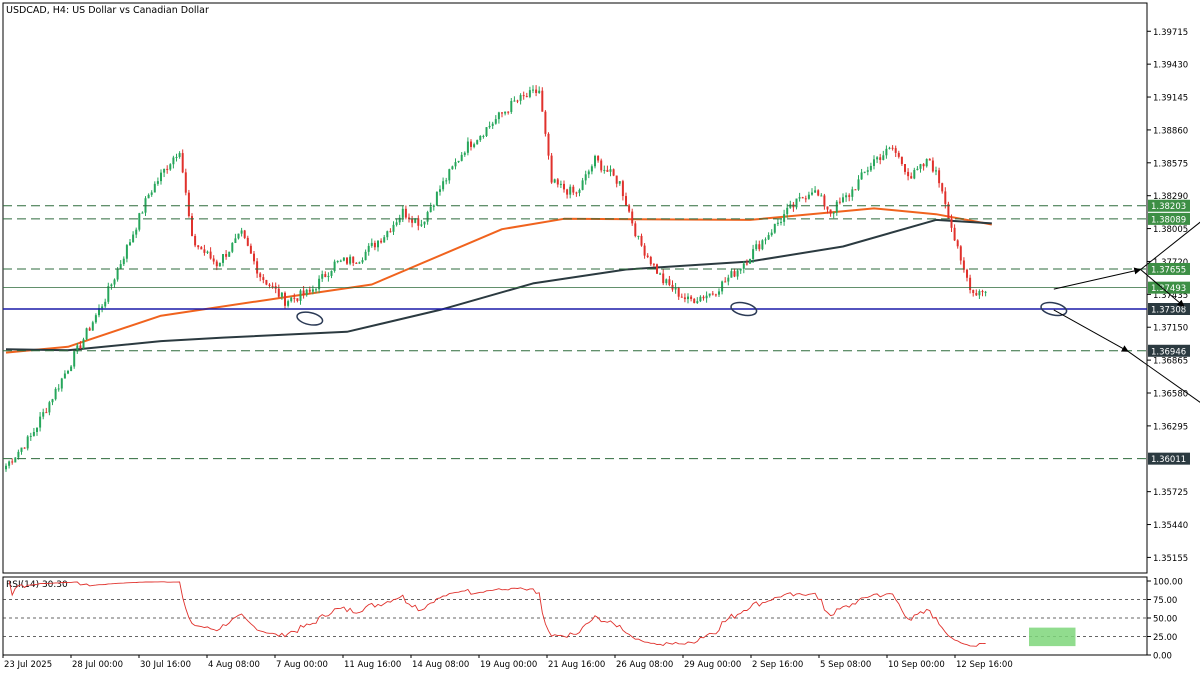  I want to click on time-tick-label: 26 Aug 08:00, so click(644, 665).